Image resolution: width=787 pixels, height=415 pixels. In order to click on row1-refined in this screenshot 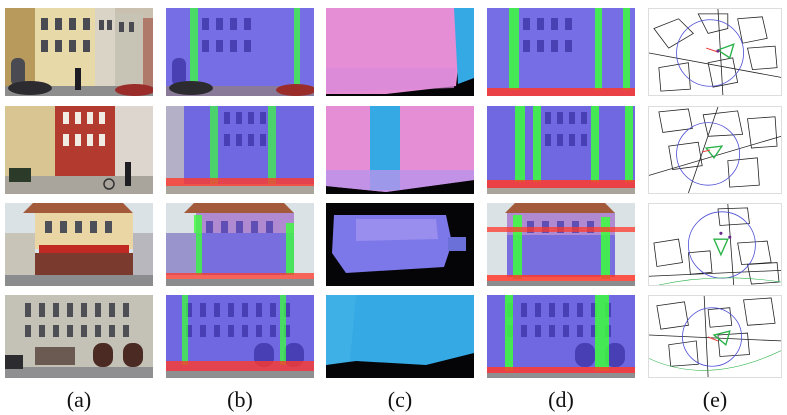, I will do `click(561, 52)`.